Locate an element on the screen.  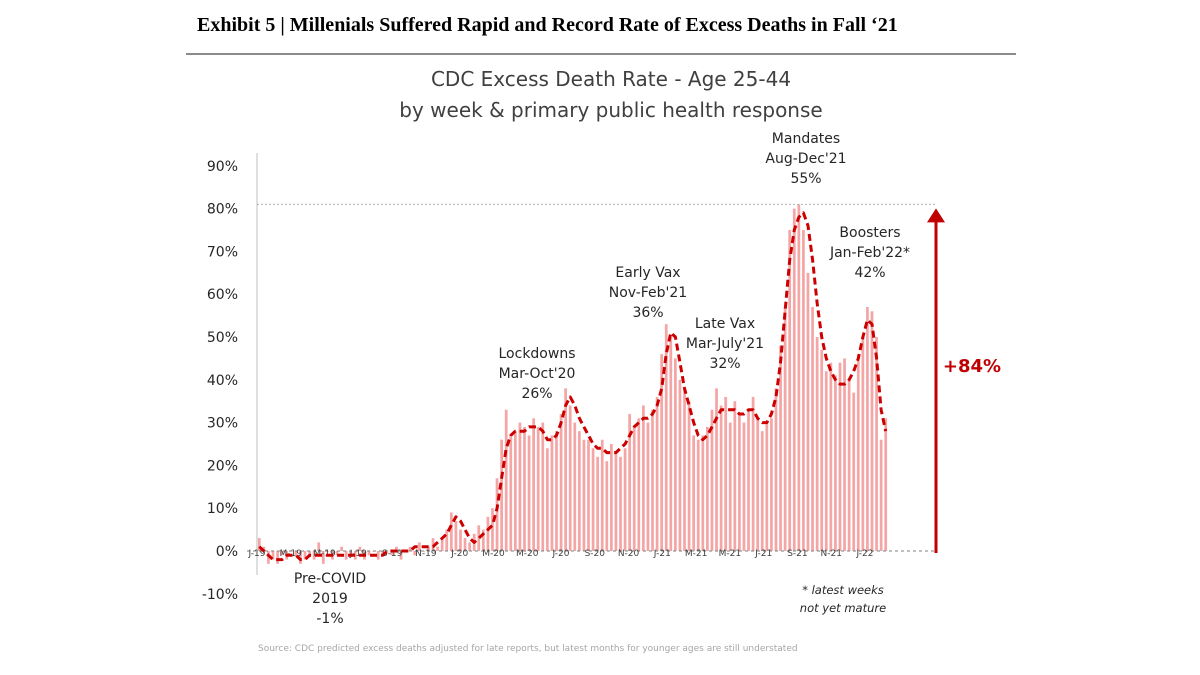
title-rule is located at coordinates (601, 54).